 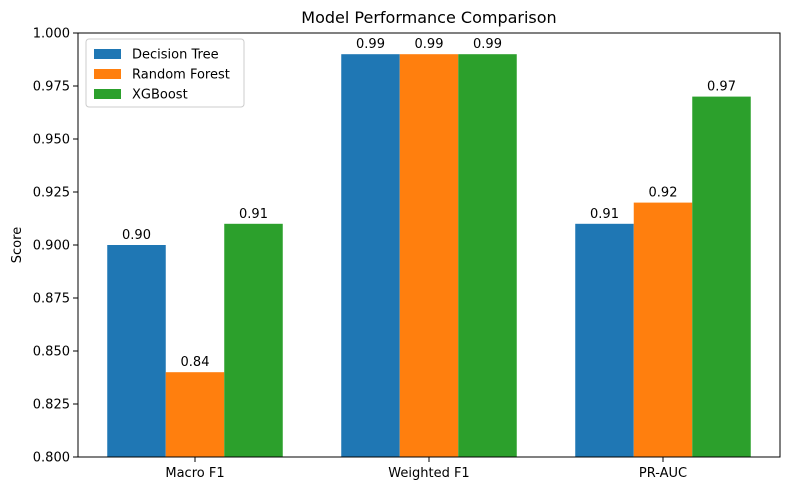 I want to click on bar-value-label: 0.97, so click(x=721, y=87).